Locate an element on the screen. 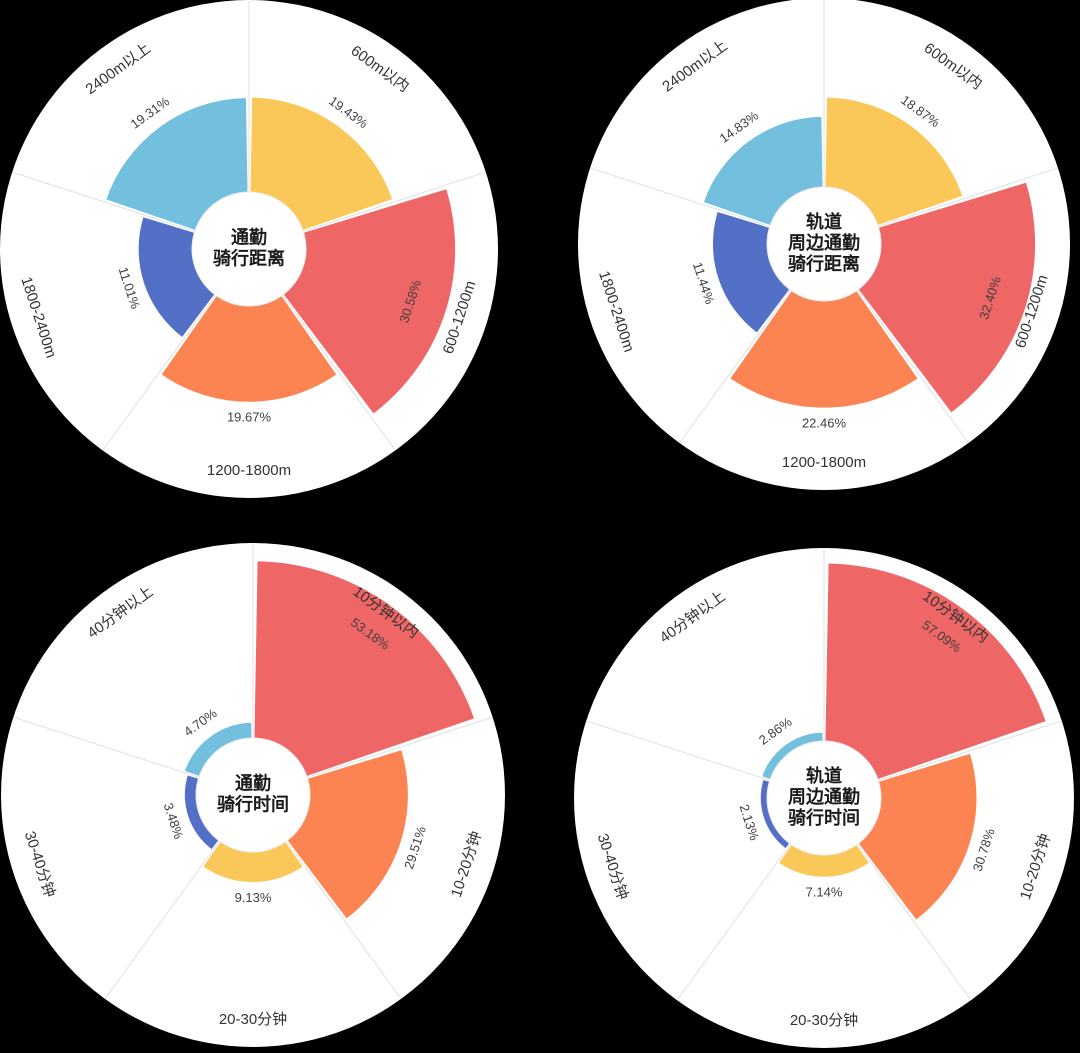 The height and width of the screenshot is (1053, 1080). value-label: 19.67% is located at coordinates (249, 417).